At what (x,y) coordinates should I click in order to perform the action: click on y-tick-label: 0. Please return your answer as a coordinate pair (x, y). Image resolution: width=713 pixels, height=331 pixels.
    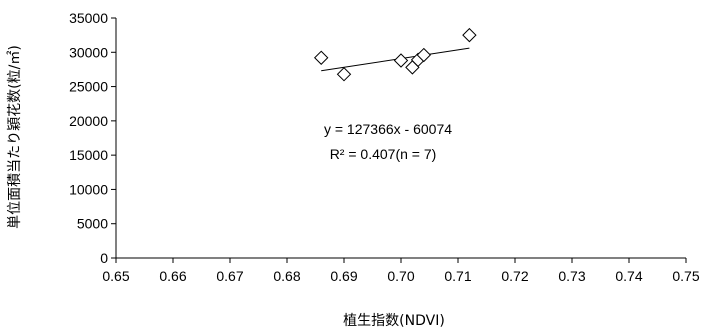
    Looking at the image, I should click on (104, 258).